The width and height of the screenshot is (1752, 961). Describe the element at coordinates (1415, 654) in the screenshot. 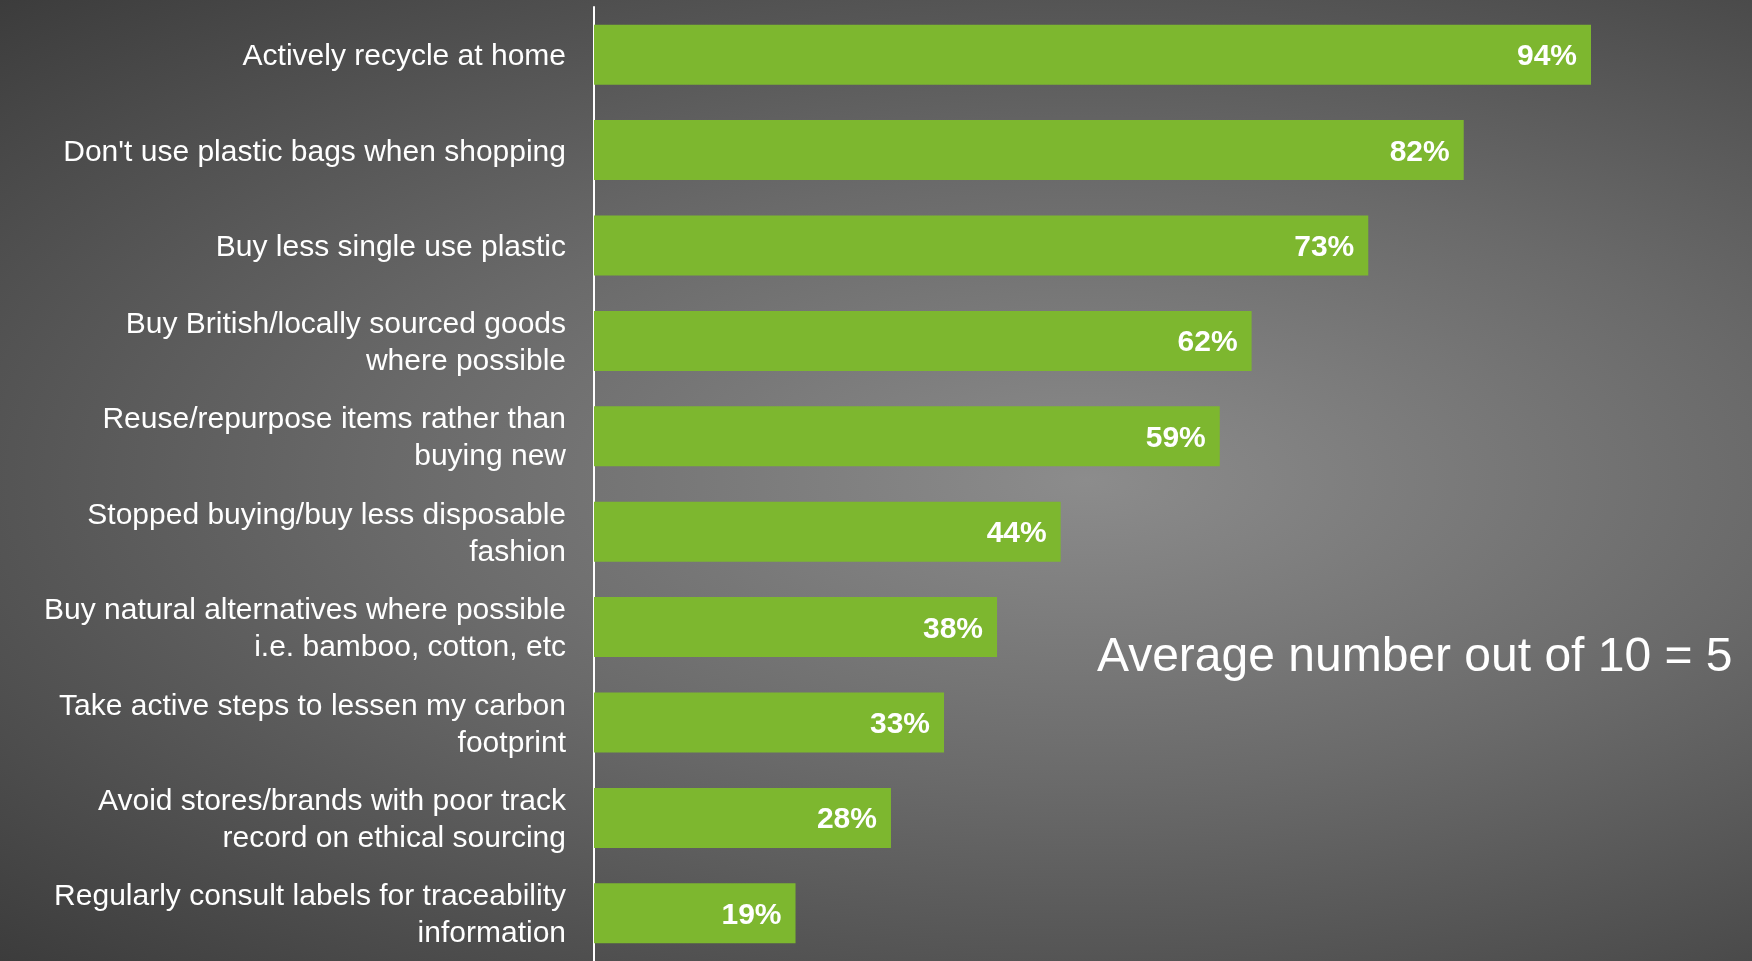

I see `annotation: Average number out of 10 = 5` at that location.